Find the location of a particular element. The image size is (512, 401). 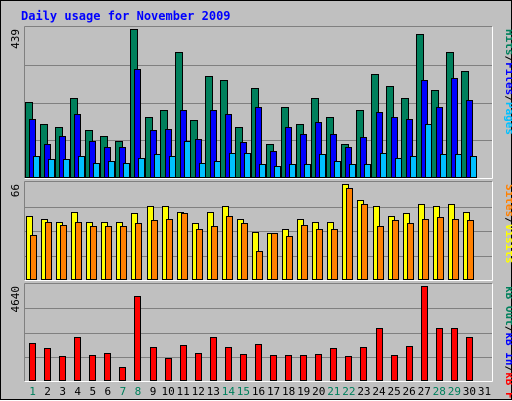

x-tick-label-24: 24 is located at coordinates (379, 391).